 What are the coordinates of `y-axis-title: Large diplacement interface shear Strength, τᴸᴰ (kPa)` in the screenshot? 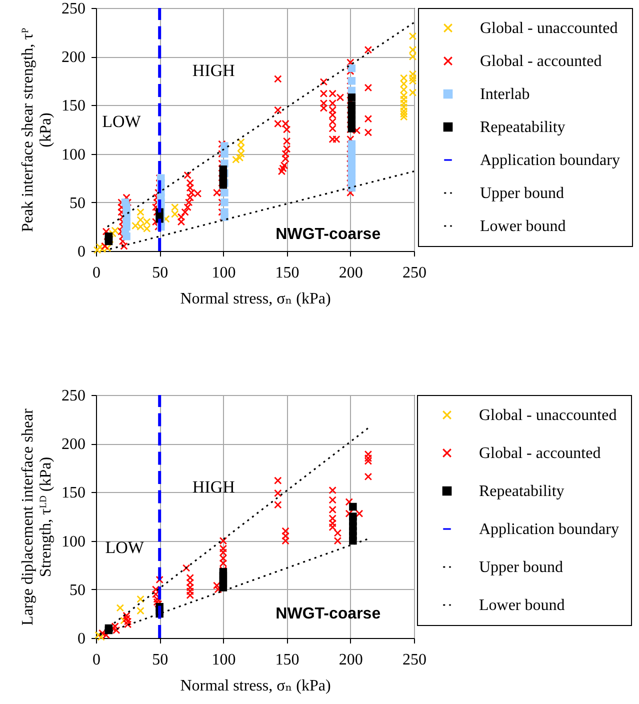 It's located at (37, 517).